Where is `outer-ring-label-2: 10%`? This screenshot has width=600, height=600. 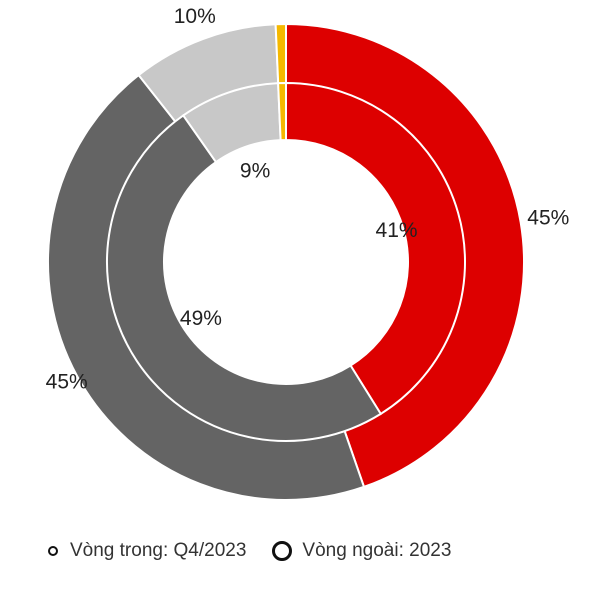
outer-ring-label-2: 10% is located at coordinates (195, 16).